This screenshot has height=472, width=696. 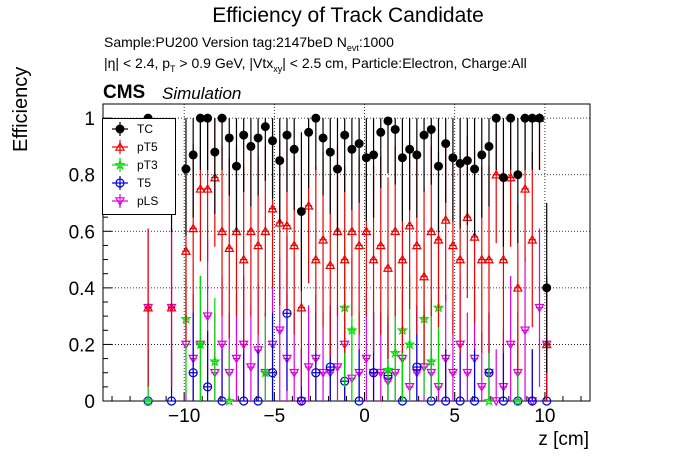 What do you see at coordinates (89, 402) in the screenshot?
I see `y-tick-label: 0` at bounding box center [89, 402].